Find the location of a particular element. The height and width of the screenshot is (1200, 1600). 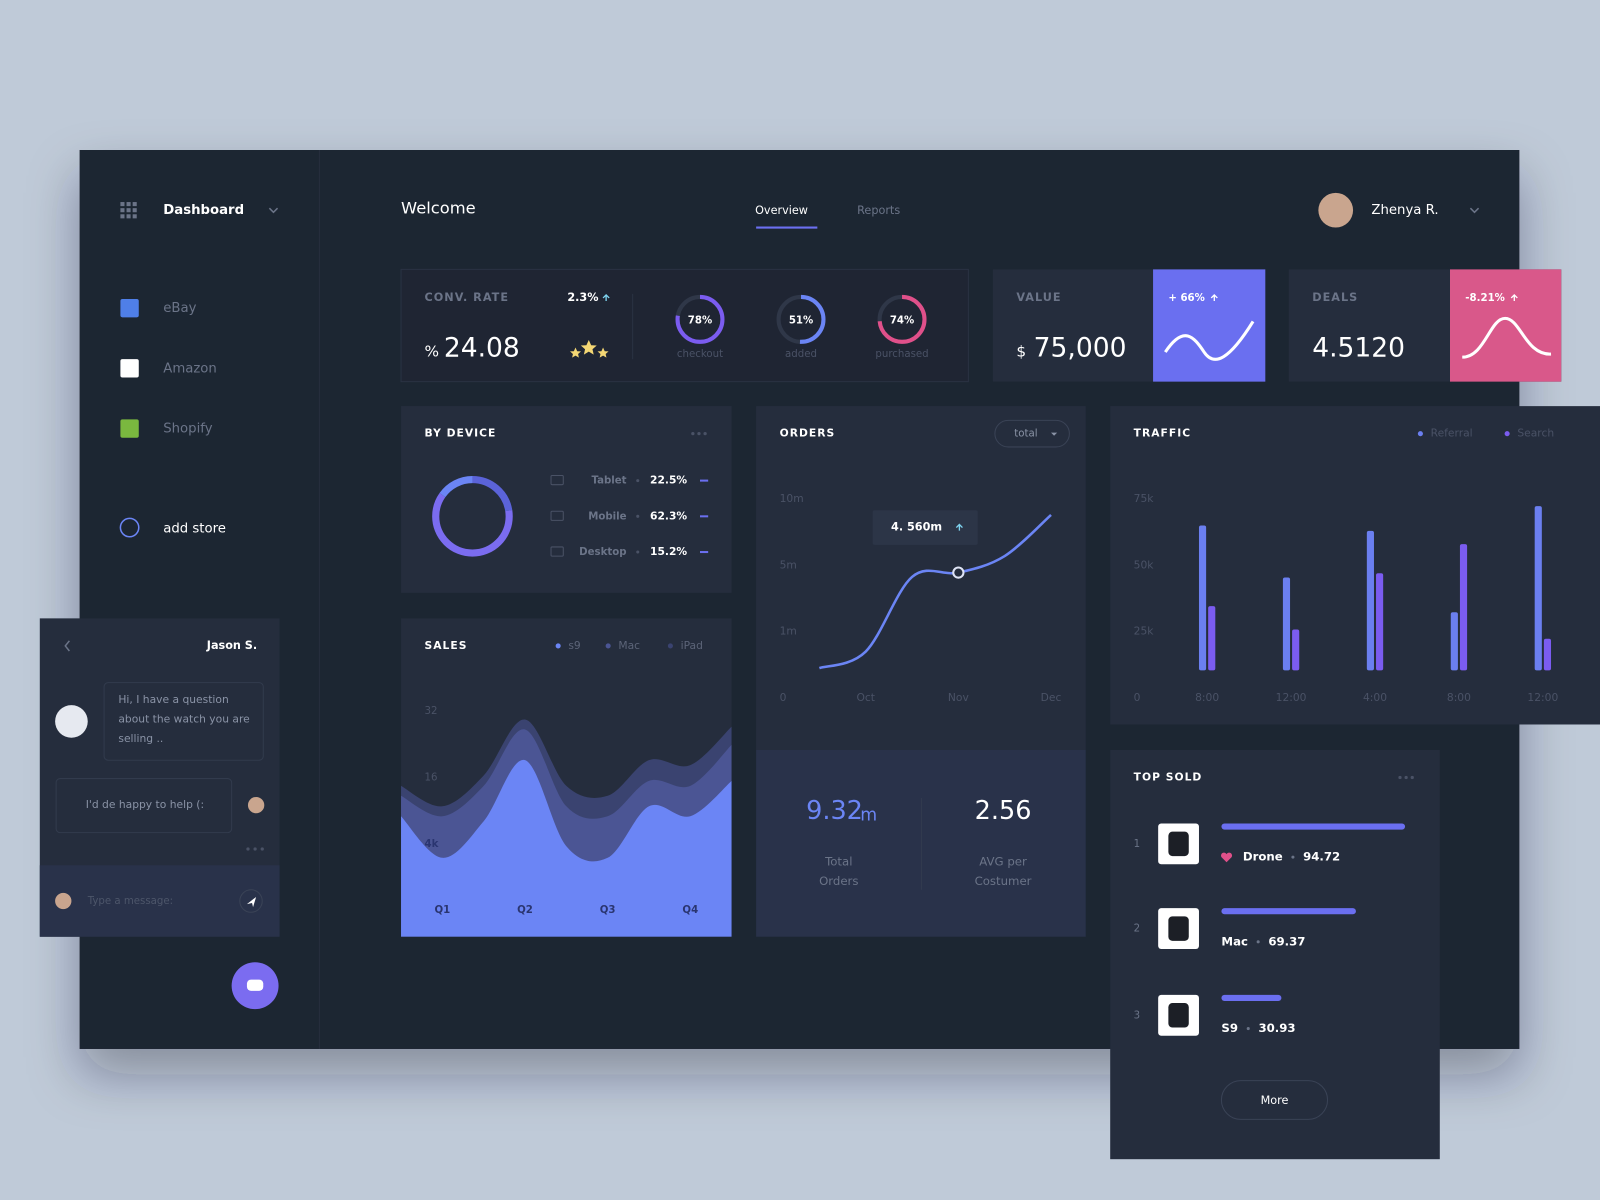

ring-label: 78% is located at coordinates (700, 320).